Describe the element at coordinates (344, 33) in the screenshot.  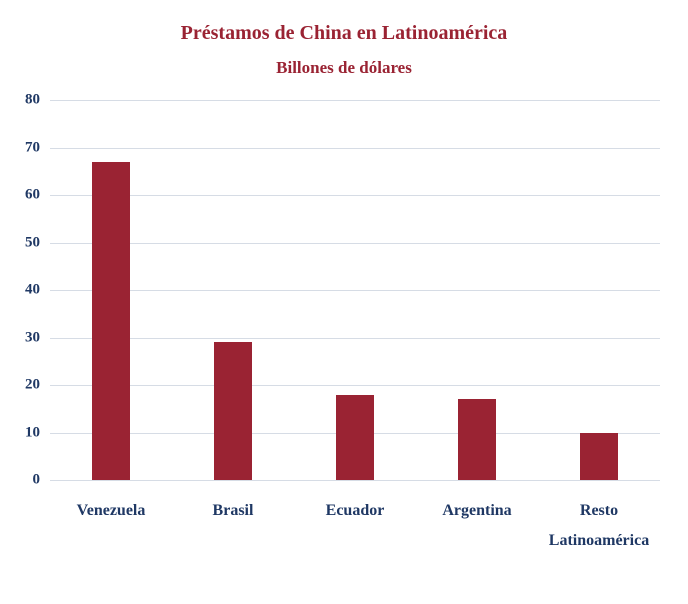
I see `chart-title: Préstamos de China en Latinoamérica` at that location.